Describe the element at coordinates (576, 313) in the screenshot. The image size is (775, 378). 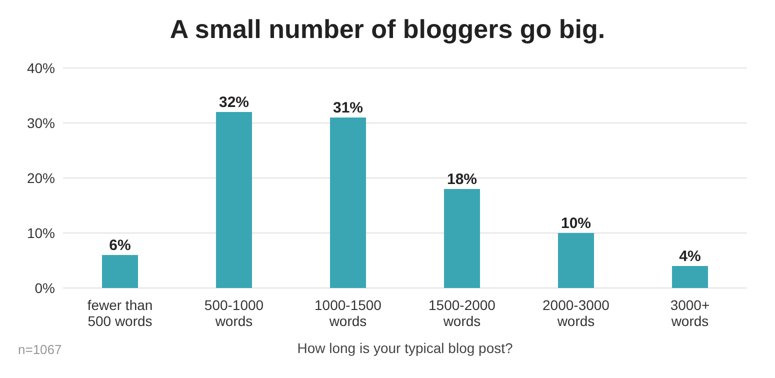
I see `x-tick-label: 2000-3000 words` at that location.